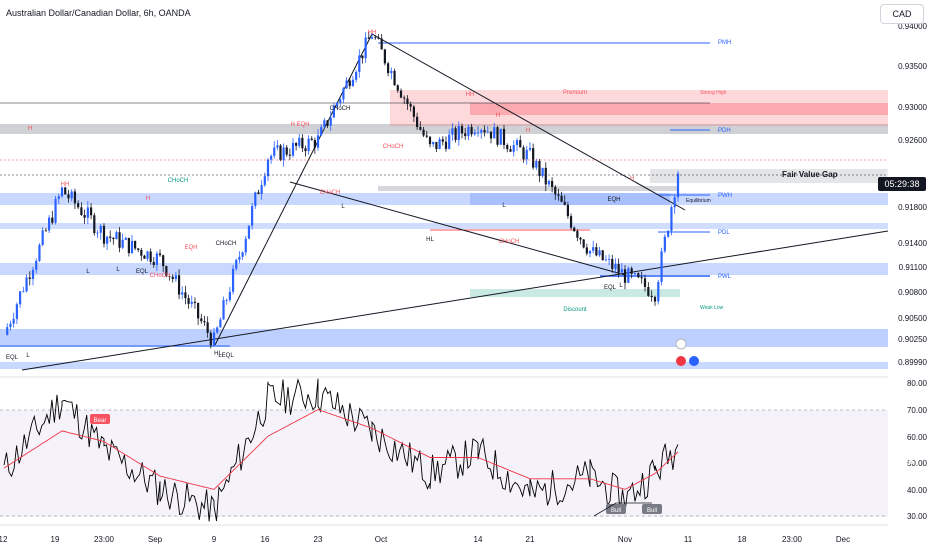 The width and height of the screenshot is (932, 550). Describe the element at coordinates (575, 293) in the screenshot. I see `discount-zone` at that location.